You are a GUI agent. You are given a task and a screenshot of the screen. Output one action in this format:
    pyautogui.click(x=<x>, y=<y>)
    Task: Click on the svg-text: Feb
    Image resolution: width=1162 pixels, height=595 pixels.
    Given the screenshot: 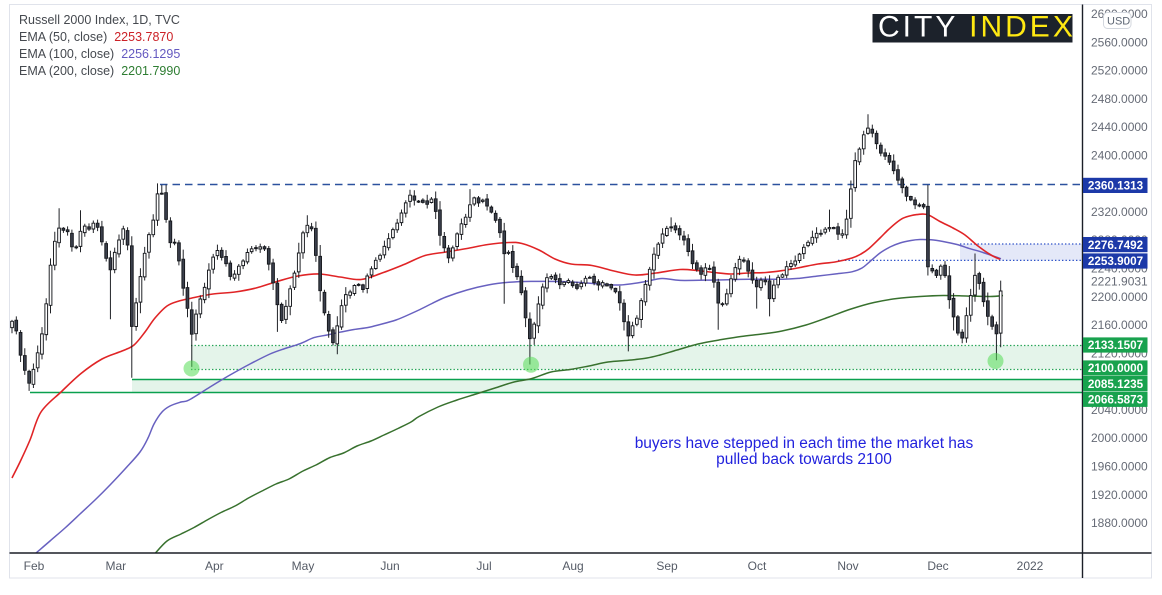 What is the action you would take?
    pyautogui.click(x=34, y=566)
    